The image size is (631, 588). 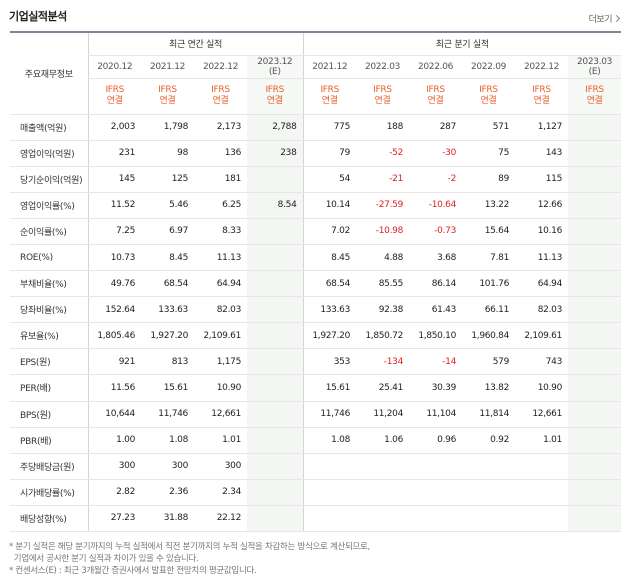 I want to click on annual-cell: 11.52, so click(x=114, y=205).